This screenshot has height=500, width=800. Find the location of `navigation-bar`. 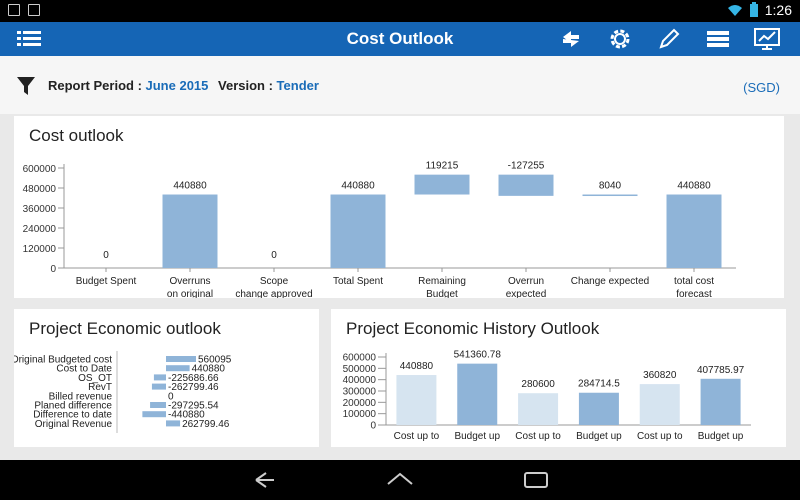

navigation-bar is located at coordinates (400, 480).